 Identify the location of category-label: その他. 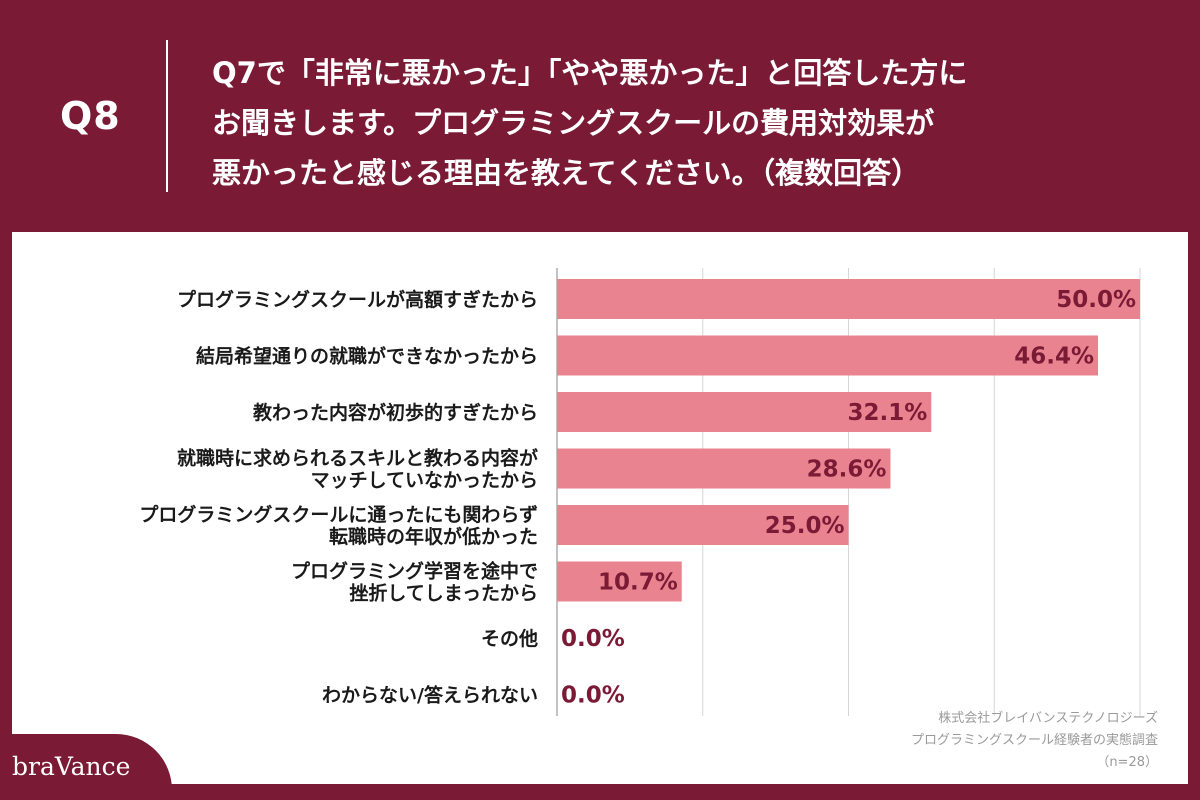
(509, 638).